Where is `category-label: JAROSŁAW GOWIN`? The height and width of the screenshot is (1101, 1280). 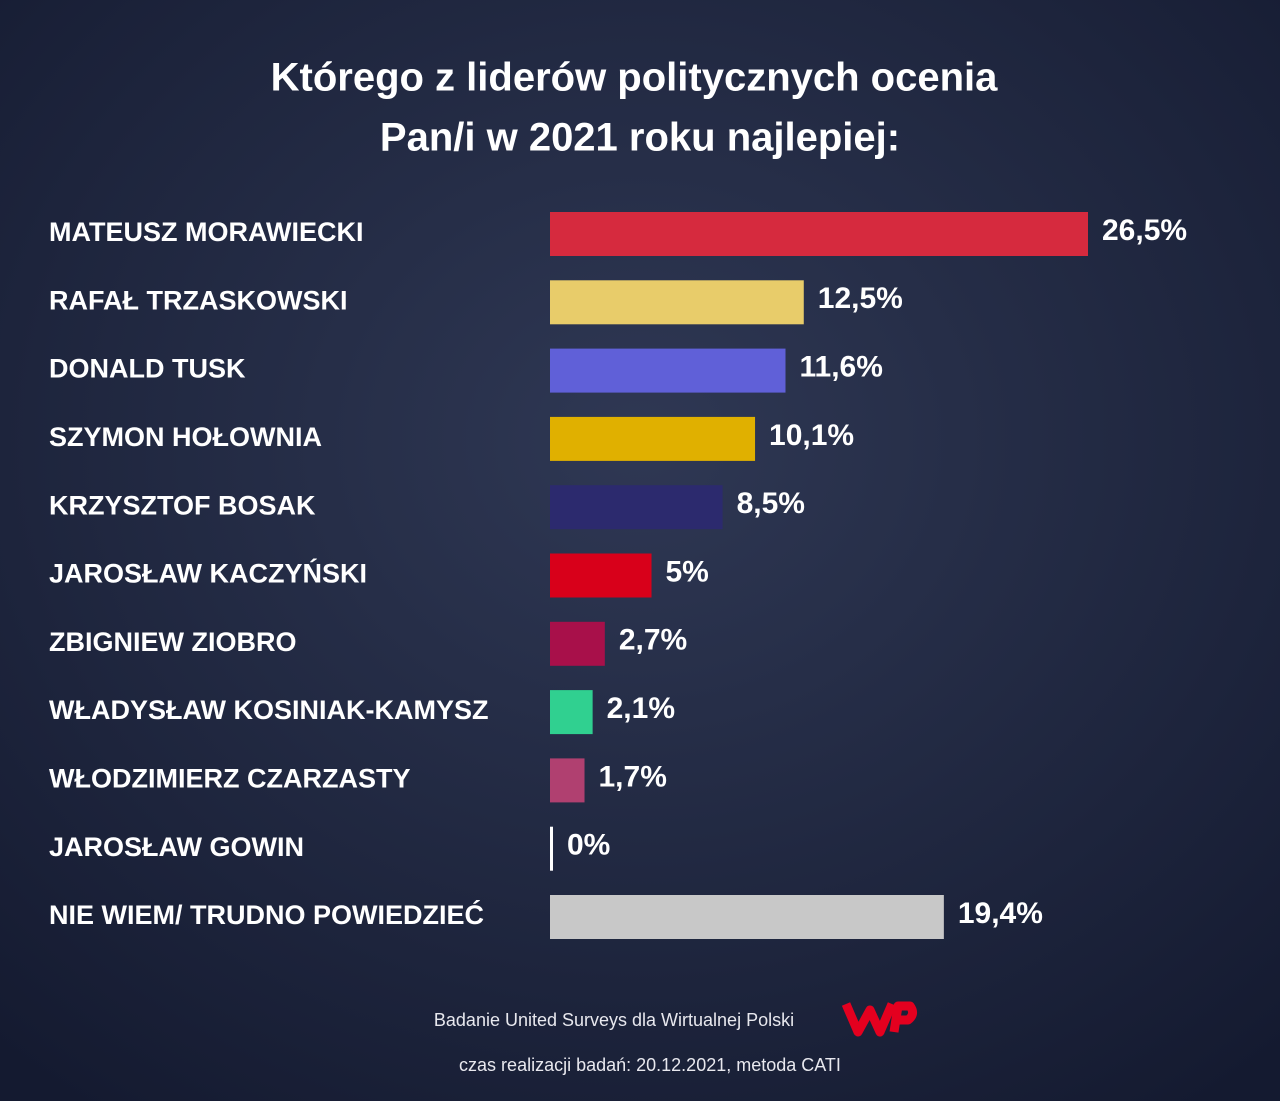 category-label: JAROSŁAW GOWIN is located at coordinates (176, 847).